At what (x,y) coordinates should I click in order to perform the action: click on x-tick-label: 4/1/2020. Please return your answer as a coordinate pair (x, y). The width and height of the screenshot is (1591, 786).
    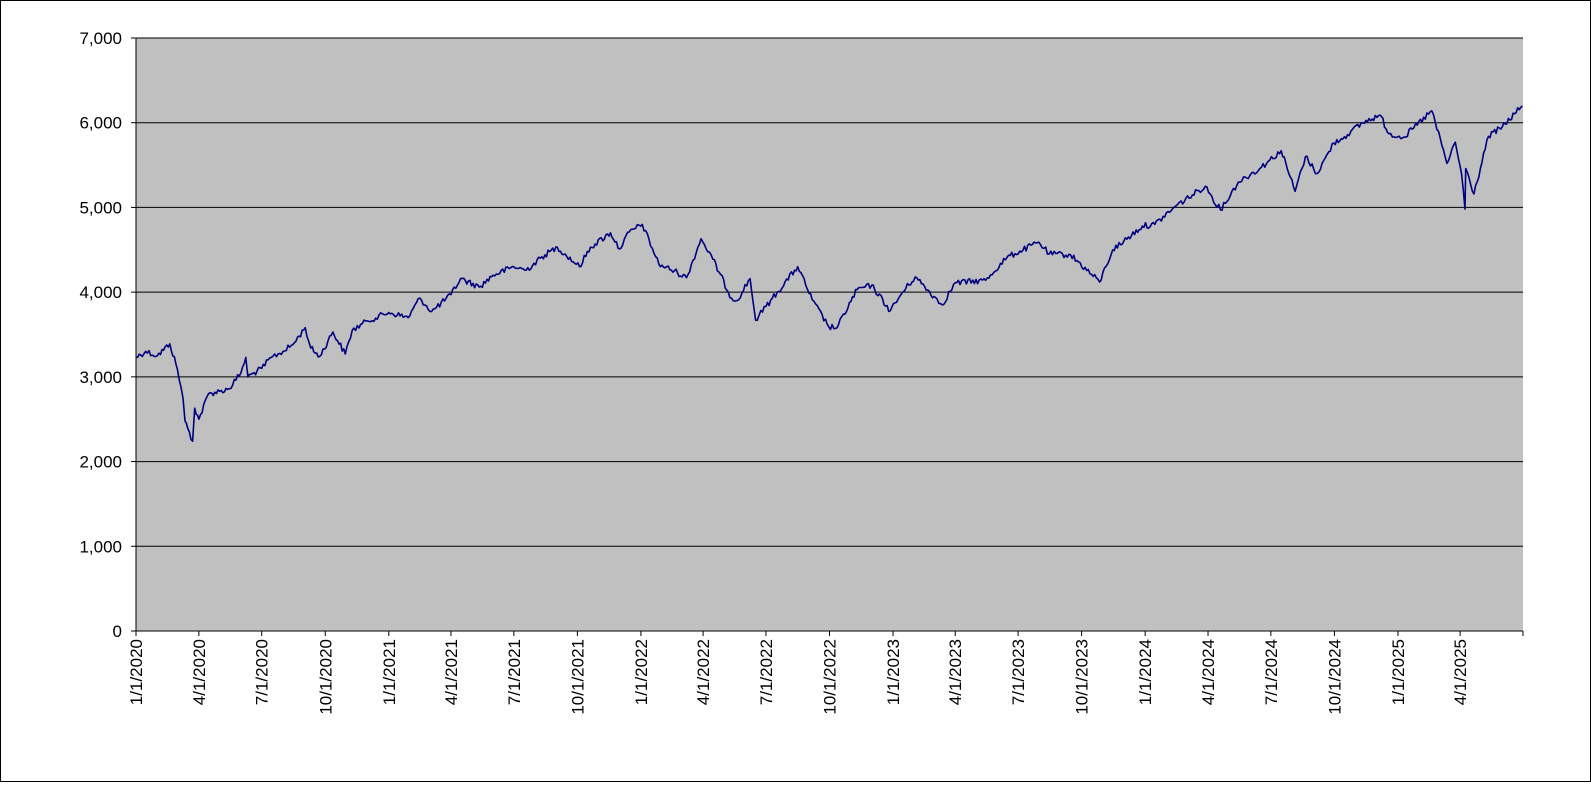
    Looking at the image, I should click on (199, 672).